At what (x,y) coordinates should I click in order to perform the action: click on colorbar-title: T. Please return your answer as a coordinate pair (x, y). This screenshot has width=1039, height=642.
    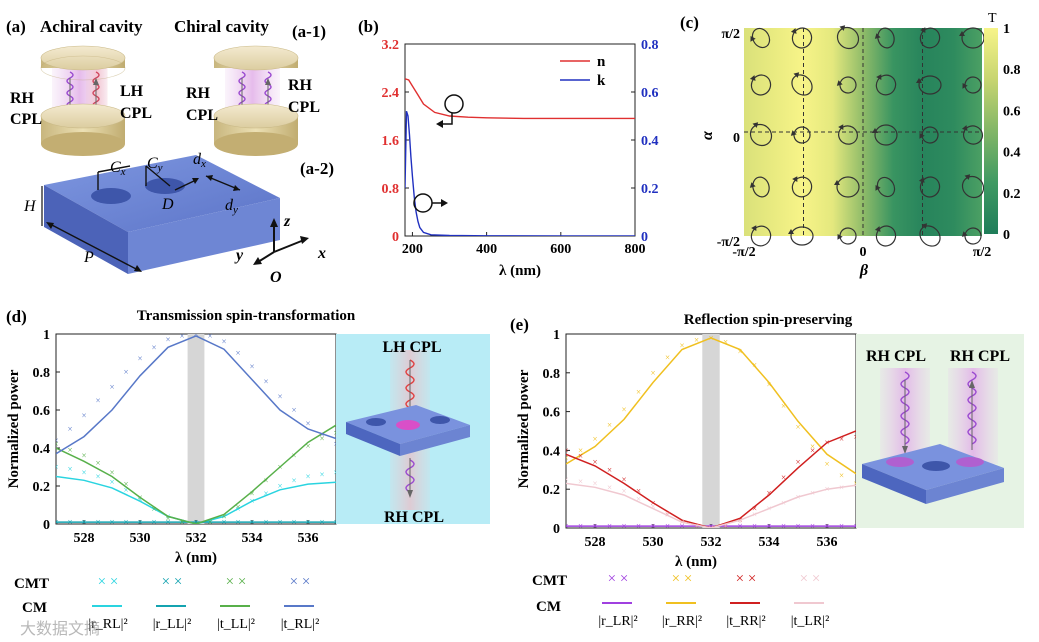
    Looking at the image, I should click on (992, 18).